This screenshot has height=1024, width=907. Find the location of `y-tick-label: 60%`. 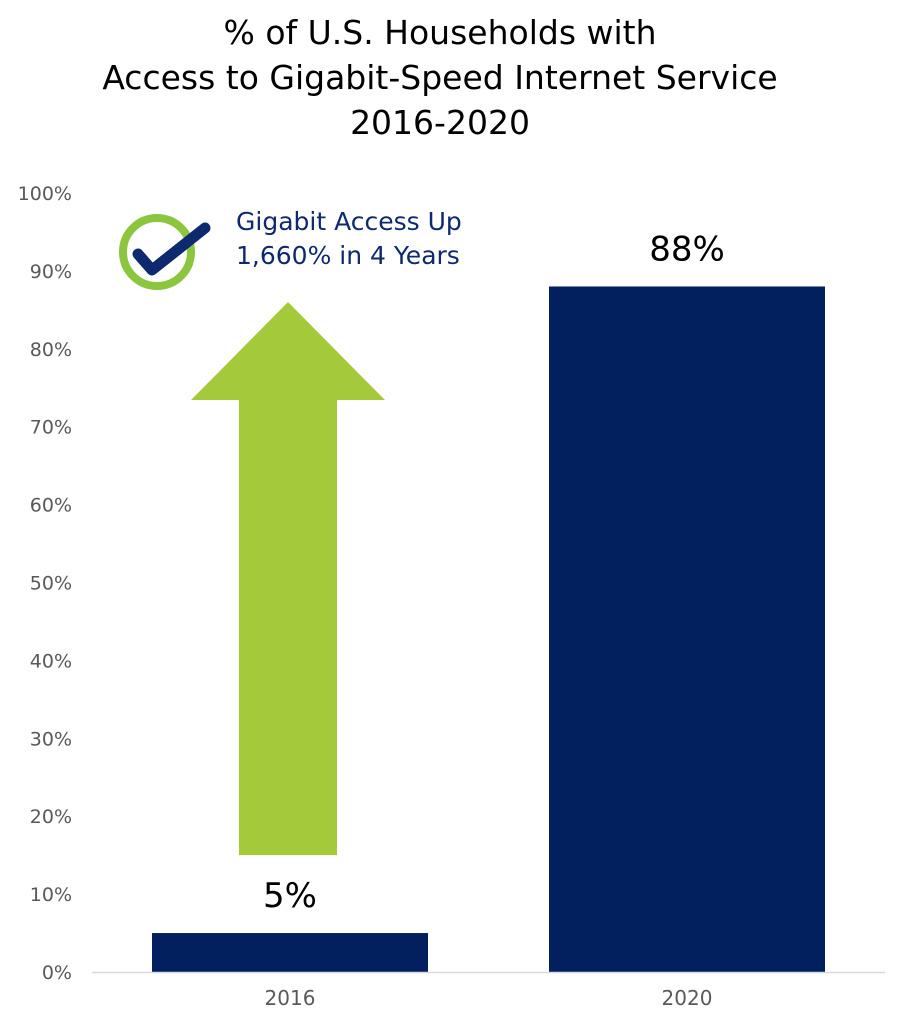

y-tick-label: 60% is located at coordinates (51, 506).